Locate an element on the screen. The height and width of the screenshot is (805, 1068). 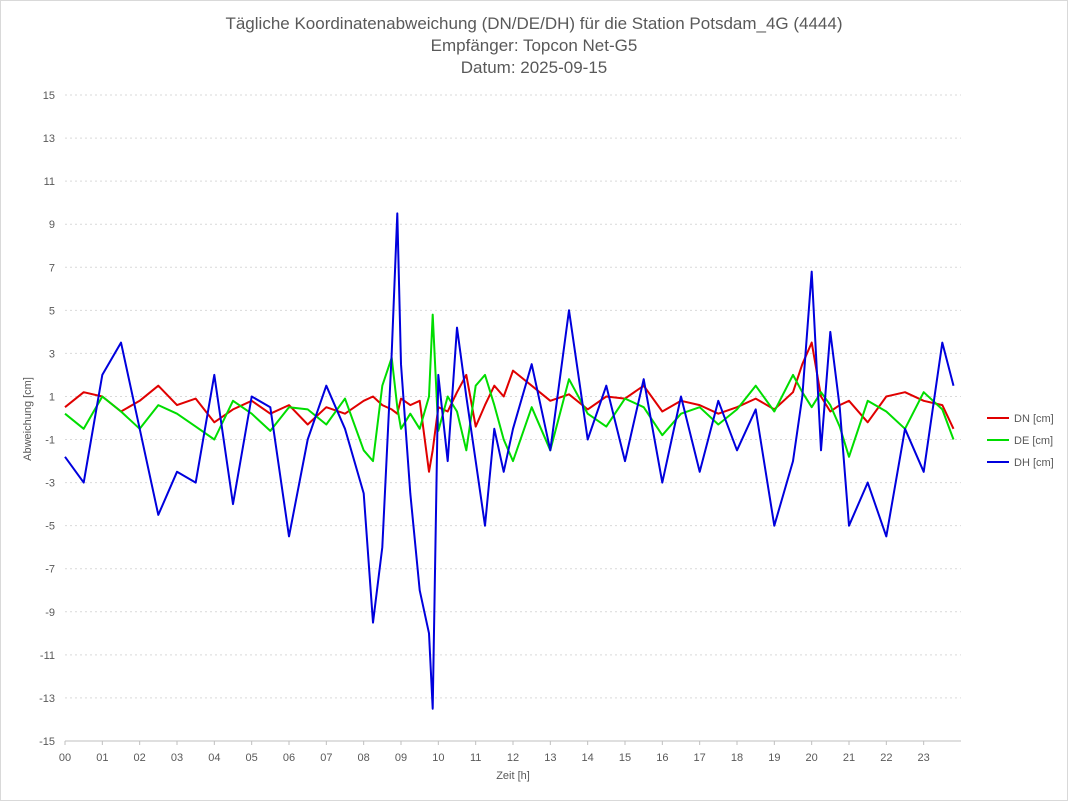
x-tick-label: 17 is located at coordinates (700, 758).